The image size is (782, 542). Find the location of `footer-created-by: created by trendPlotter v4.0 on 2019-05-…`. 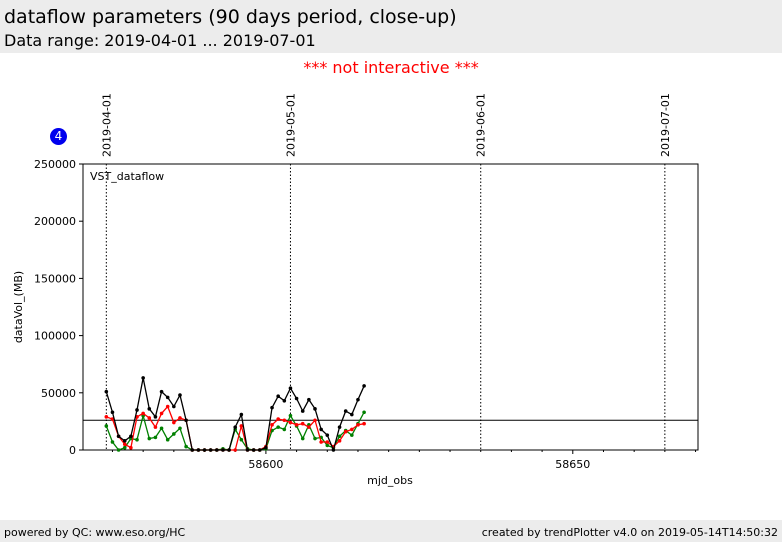

footer-created-by: created by trendPlotter v4.0 on 2019-05-… is located at coordinates (629, 532).